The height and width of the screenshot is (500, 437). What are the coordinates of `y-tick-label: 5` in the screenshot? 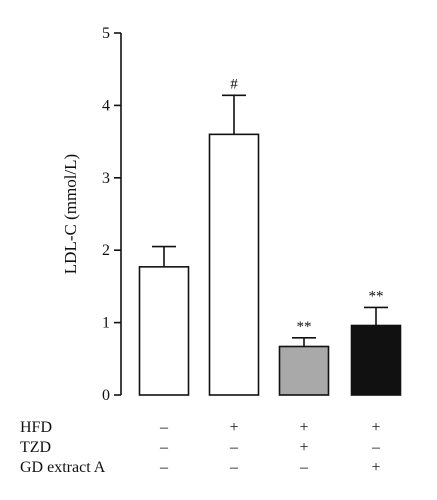 It's located at (106, 33).